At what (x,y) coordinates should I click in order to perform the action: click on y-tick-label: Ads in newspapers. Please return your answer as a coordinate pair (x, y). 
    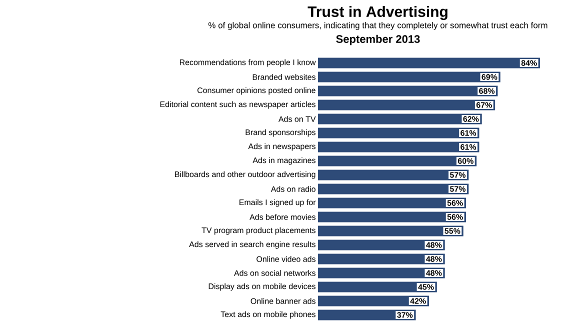
    Looking at the image, I should click on (282, 147).